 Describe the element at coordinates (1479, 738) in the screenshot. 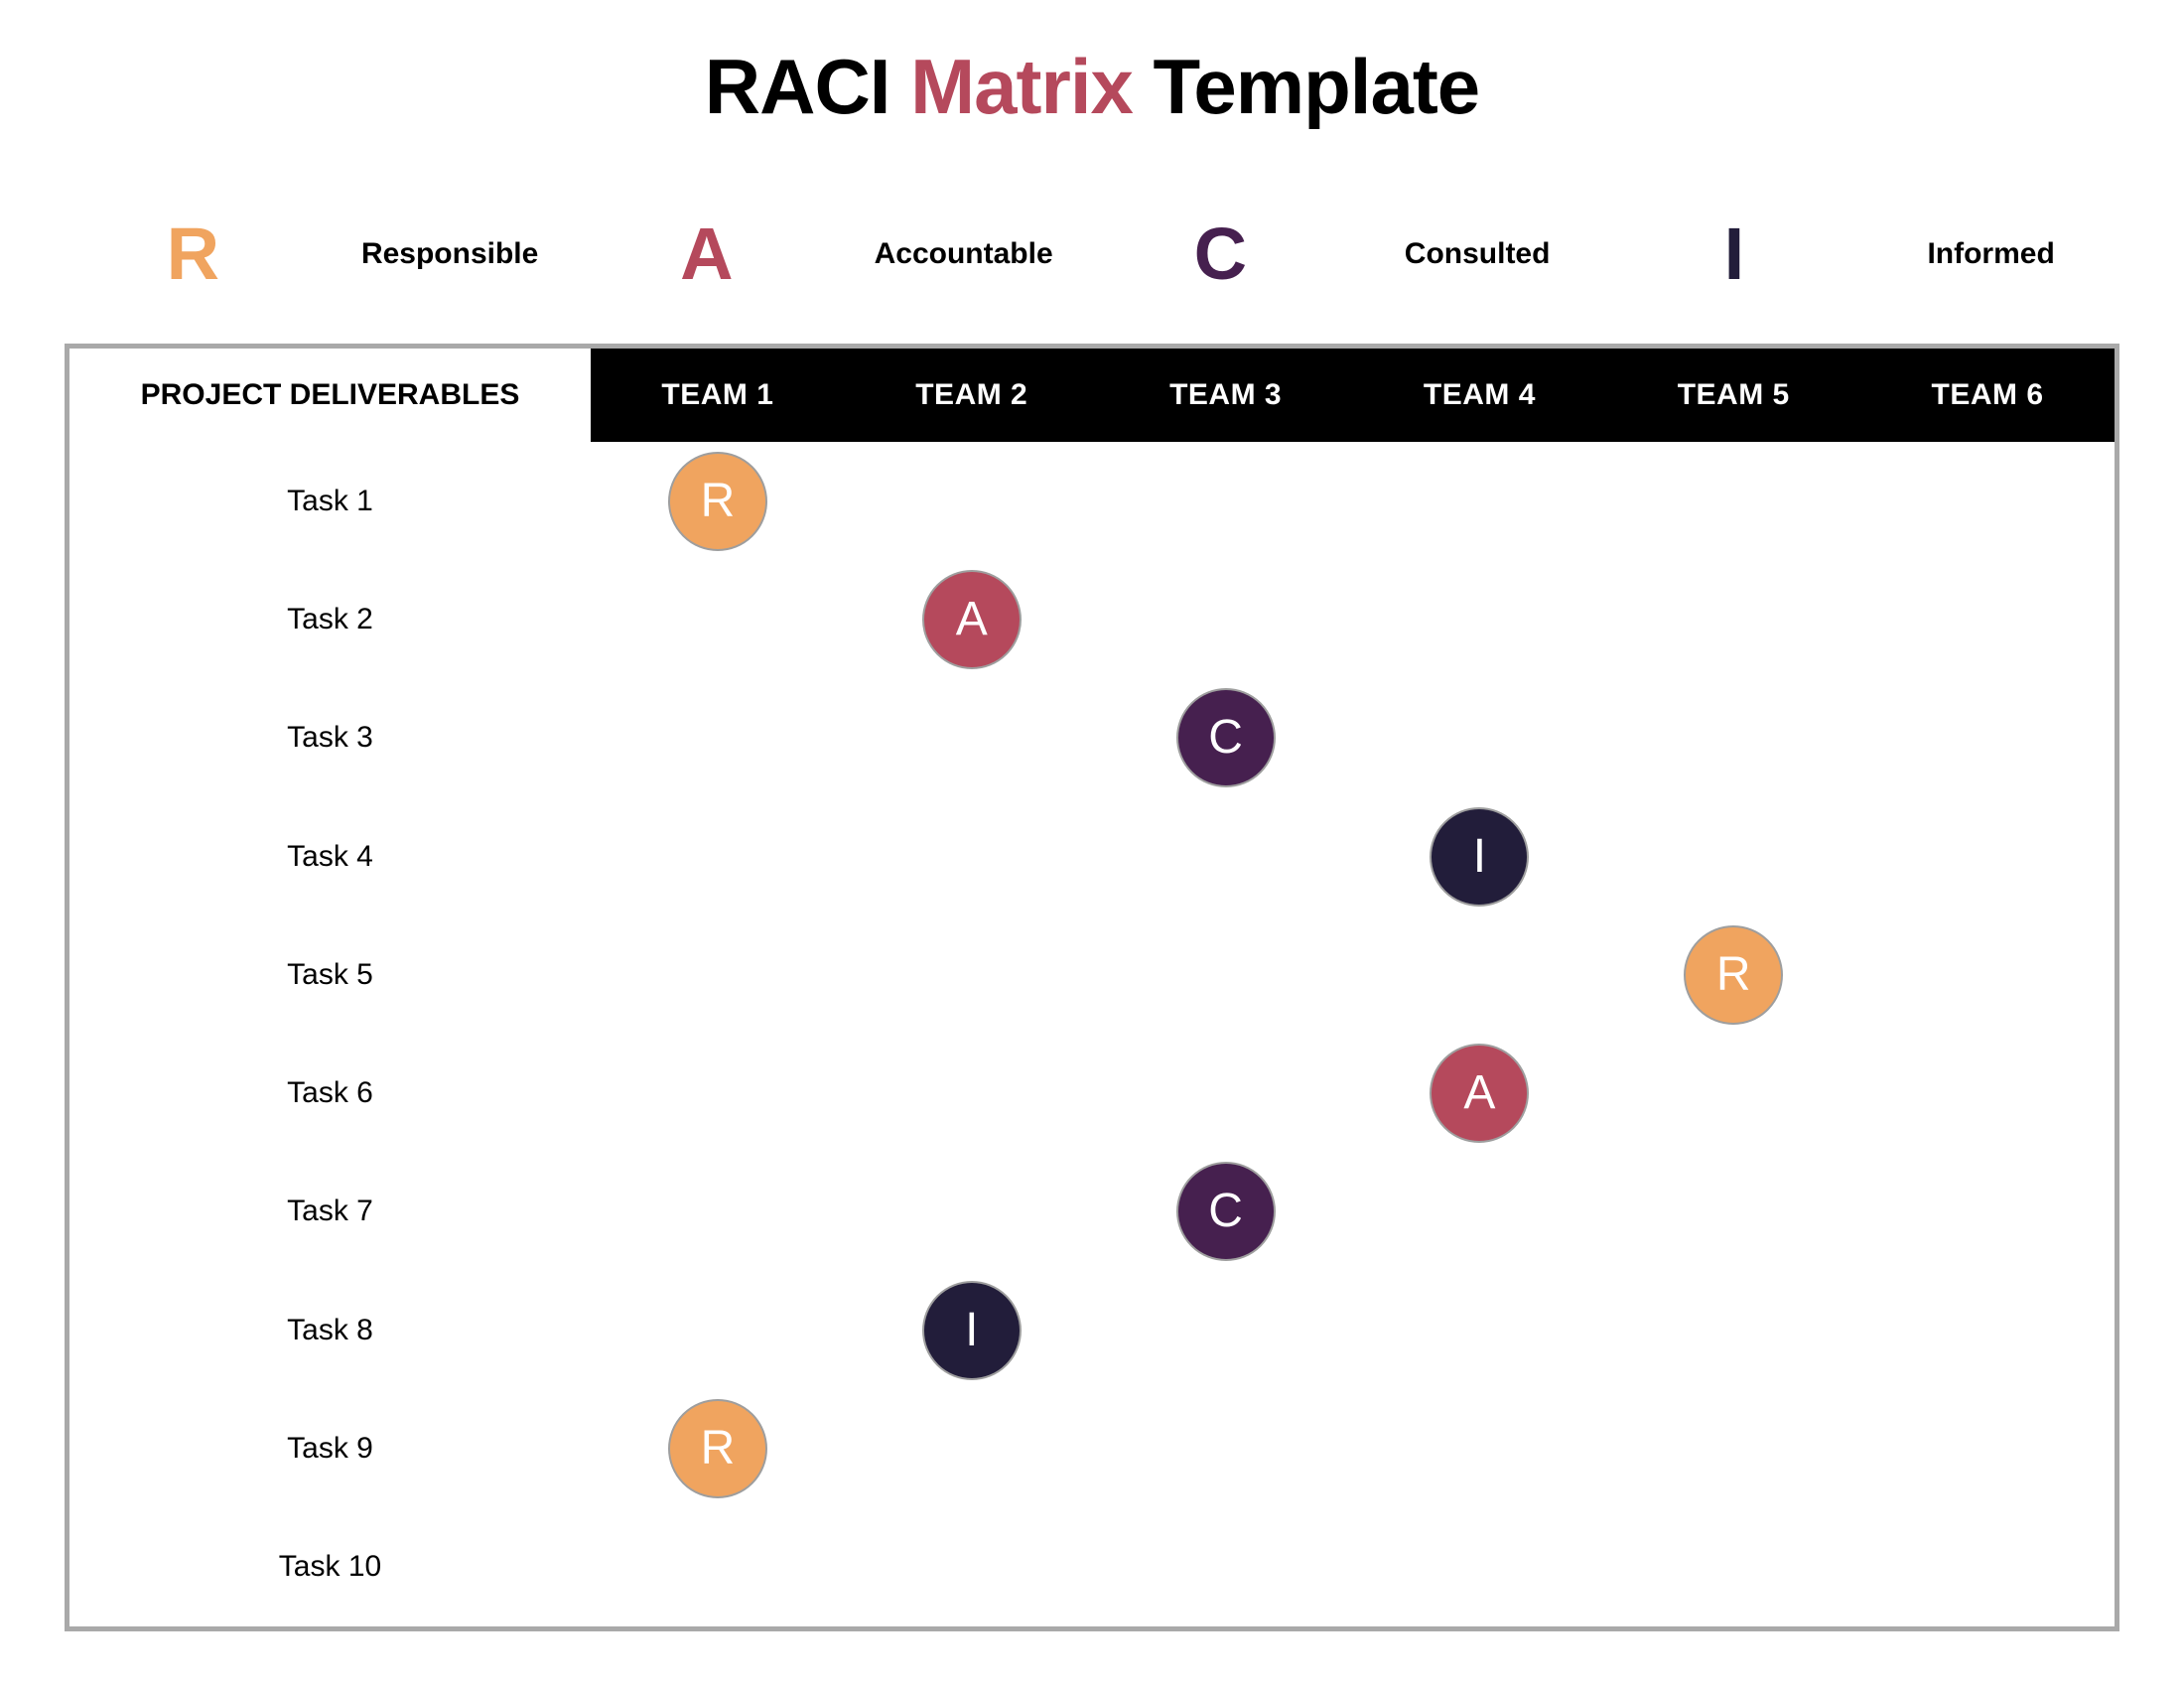

I see `cell-task3-team4` at that location.